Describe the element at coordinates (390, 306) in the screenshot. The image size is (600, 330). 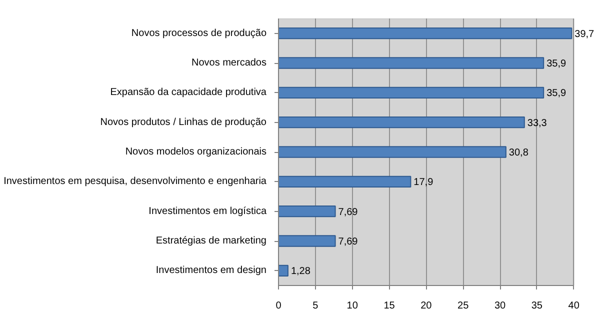
I see `x-tick-label: 15` at that location.